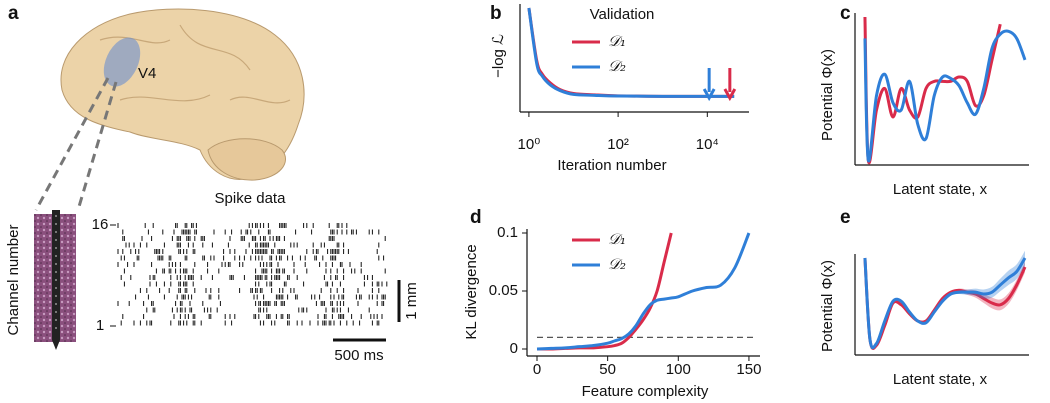 Image resolution: width=1050 pixels, height=403 pixels. Describe the element at coordinates (247, 159) in the screenshot. I see `cerebellum` at that location.